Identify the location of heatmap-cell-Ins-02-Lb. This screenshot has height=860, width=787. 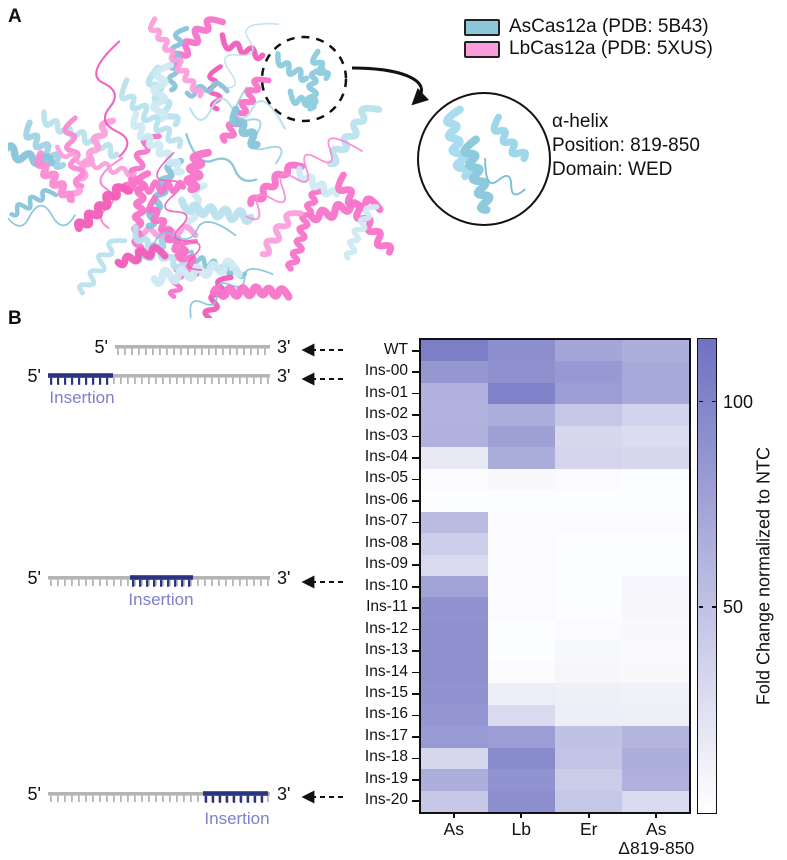
(521, 415).